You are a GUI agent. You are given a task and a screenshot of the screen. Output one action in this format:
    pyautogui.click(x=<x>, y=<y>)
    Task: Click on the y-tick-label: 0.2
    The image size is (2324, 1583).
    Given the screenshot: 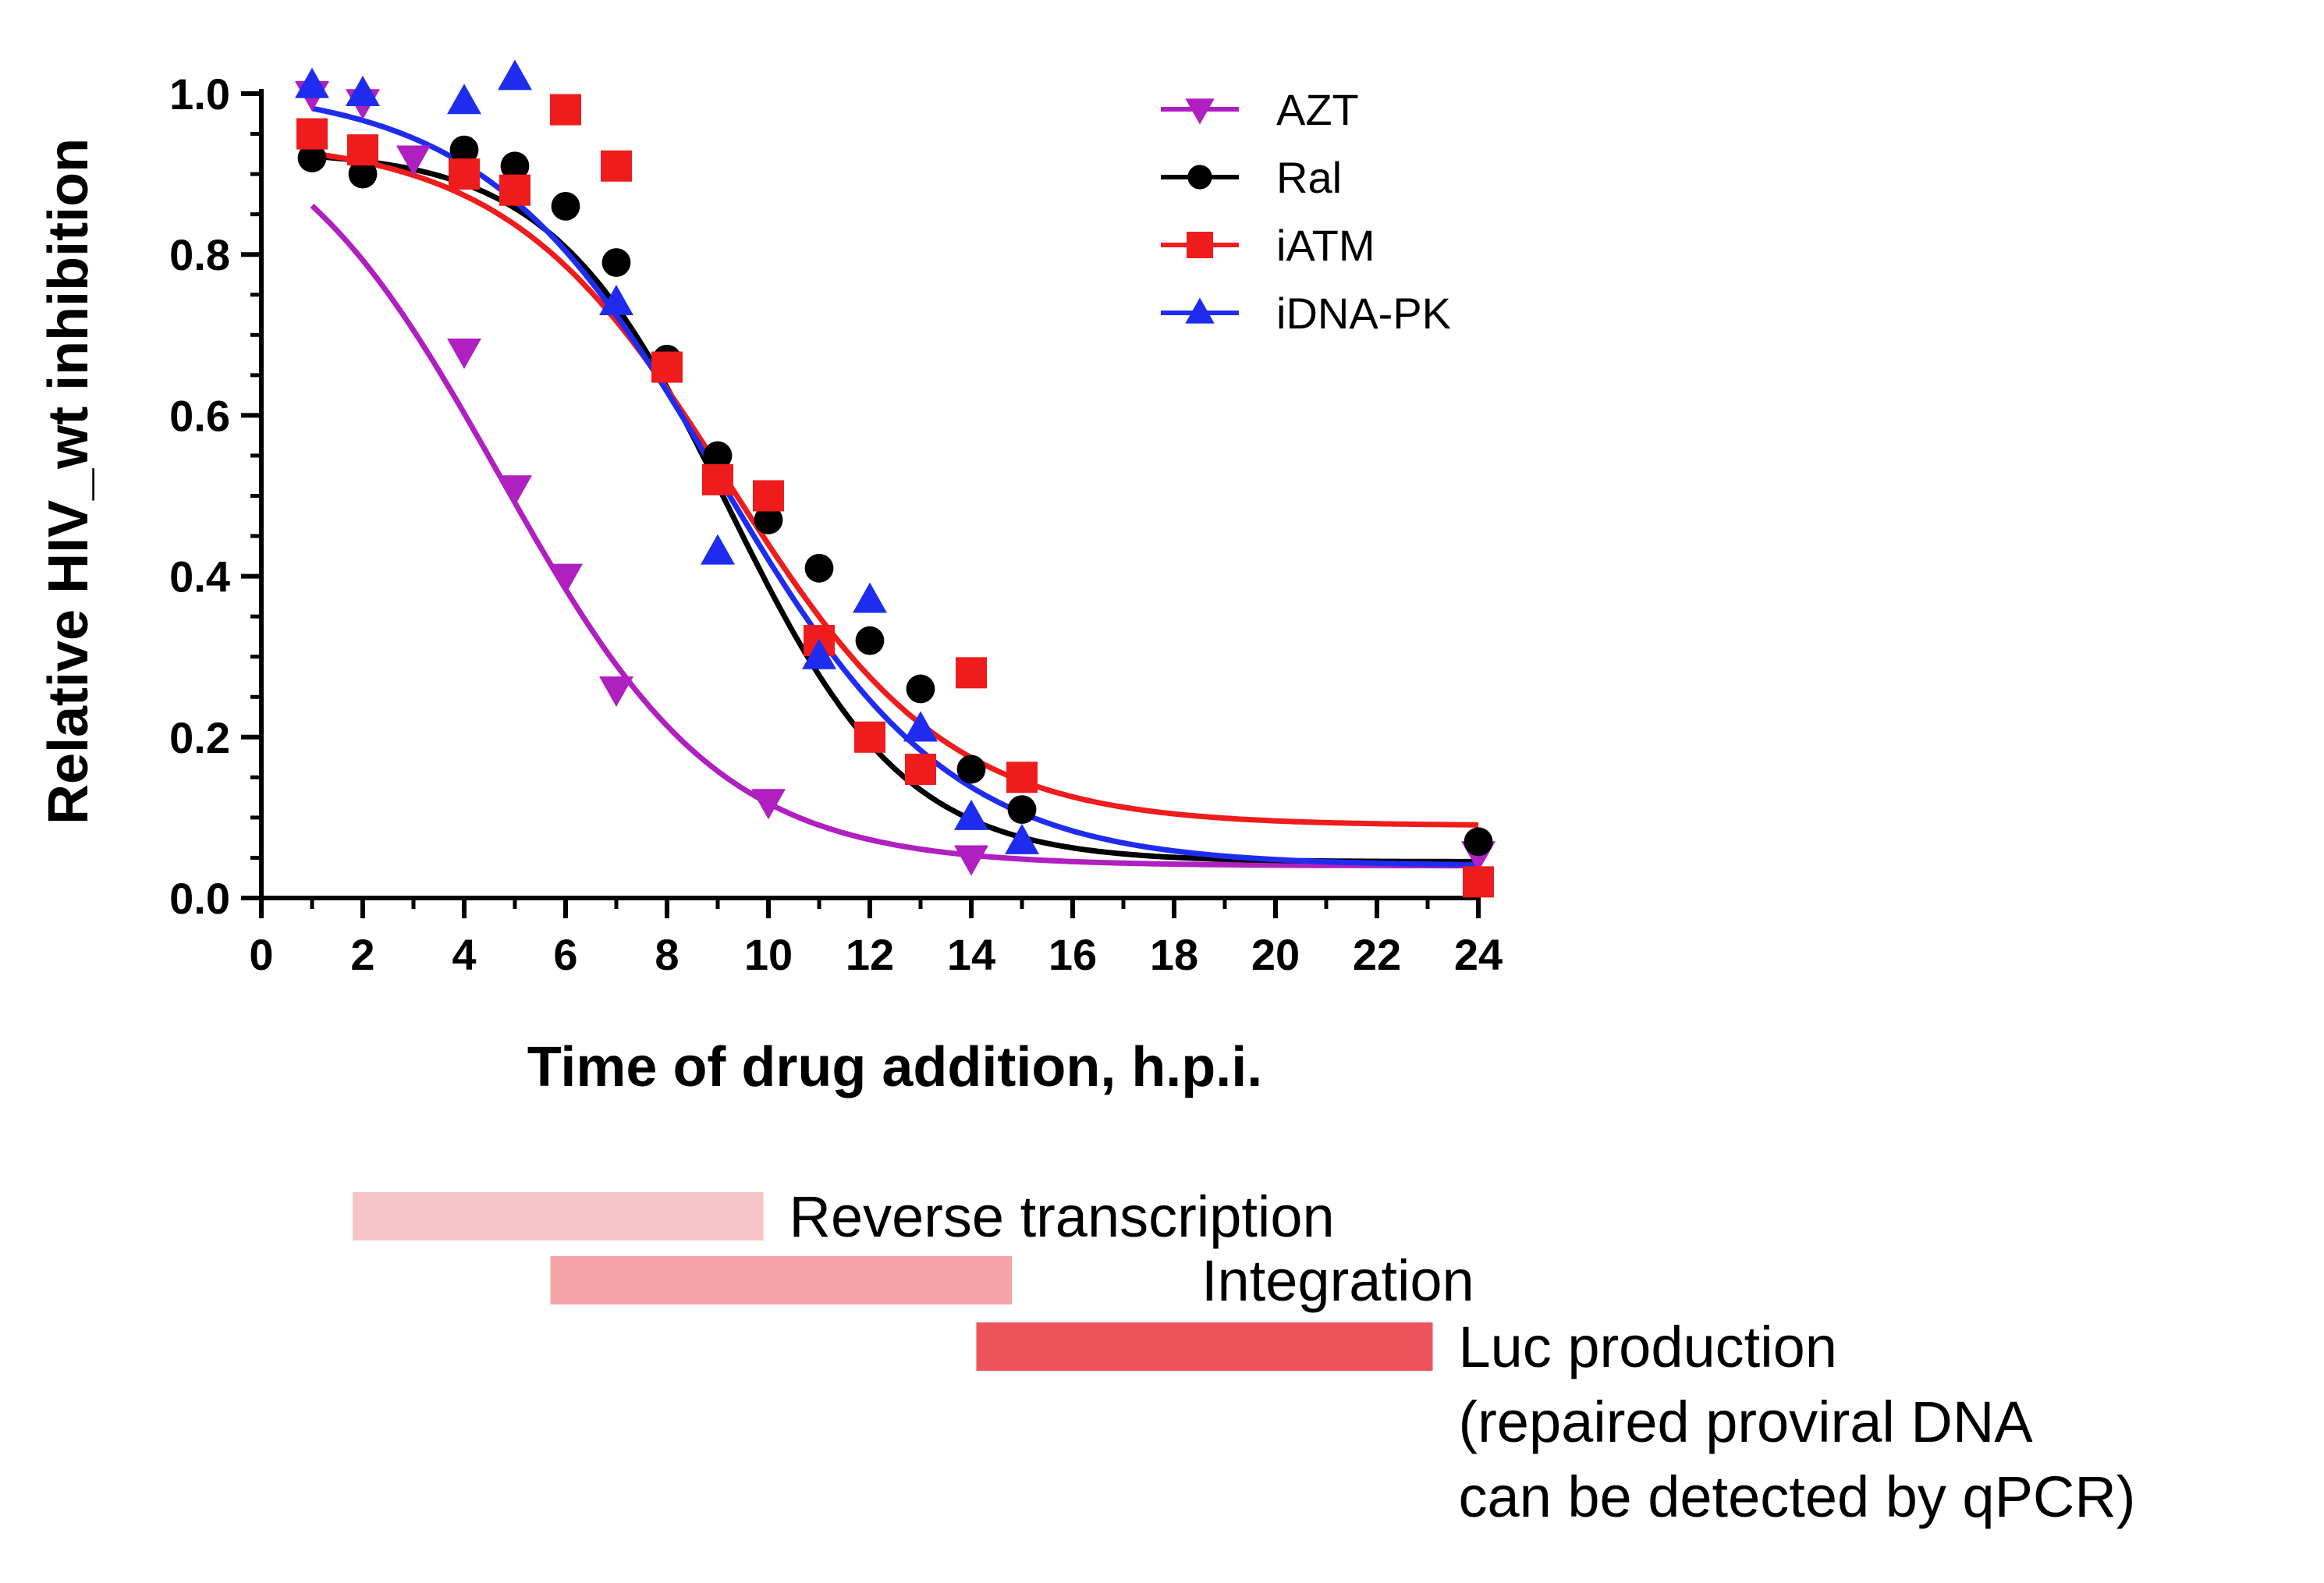 What is the action you would take?
    pyautogui.click(x=199, y=737)
    